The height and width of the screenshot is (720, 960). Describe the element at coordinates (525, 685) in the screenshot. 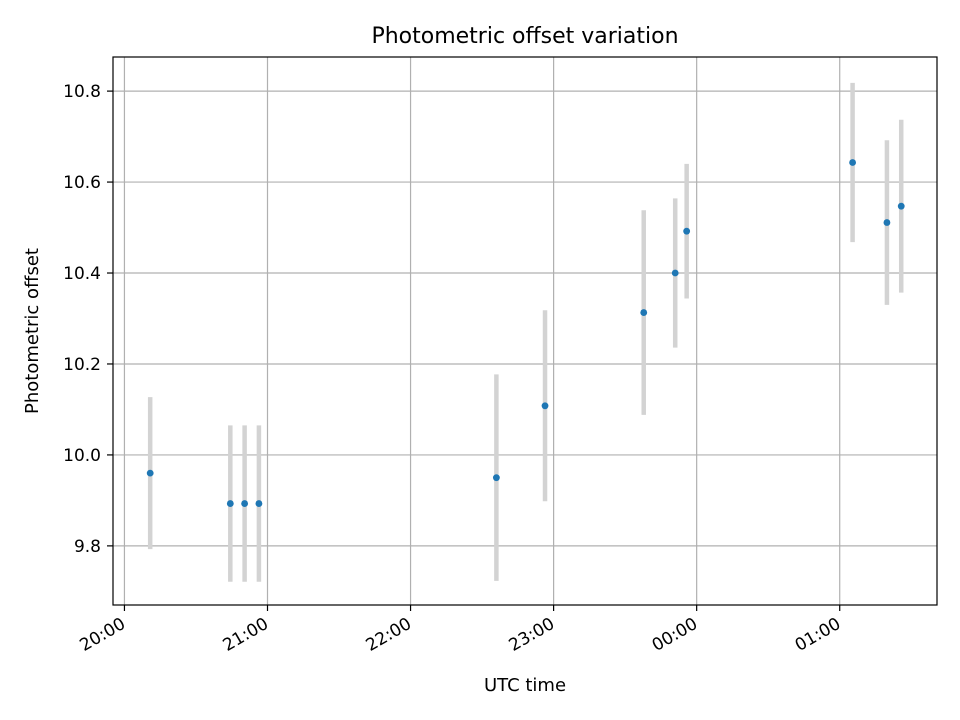

I see `x-axis-label: UTC time` at that location.